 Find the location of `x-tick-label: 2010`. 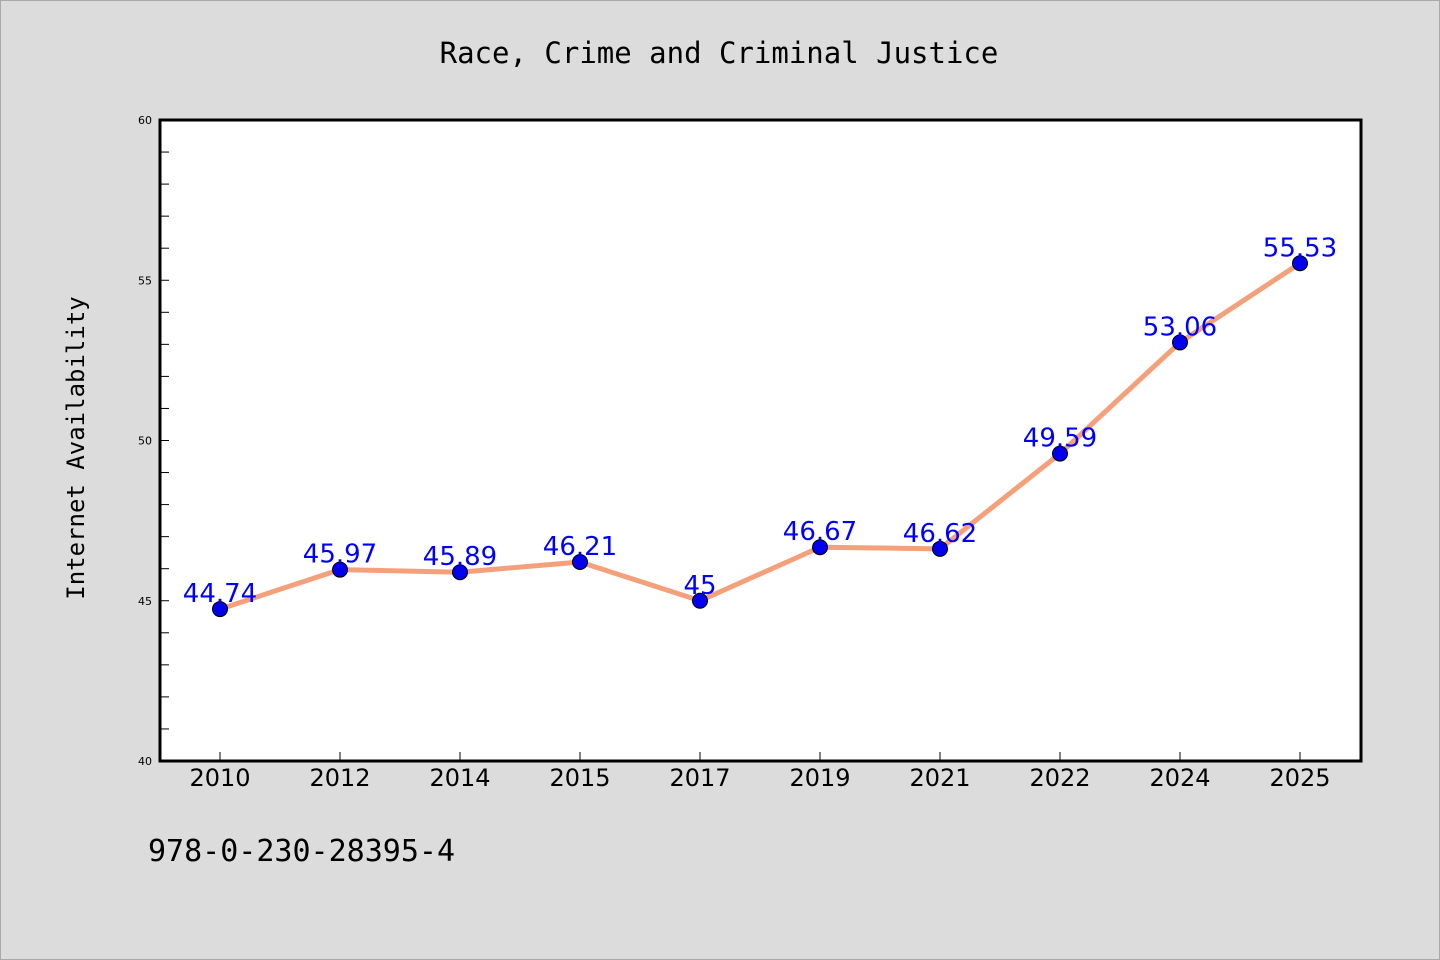

x-tick-label: 2010 is located at coordinates (219, 778).